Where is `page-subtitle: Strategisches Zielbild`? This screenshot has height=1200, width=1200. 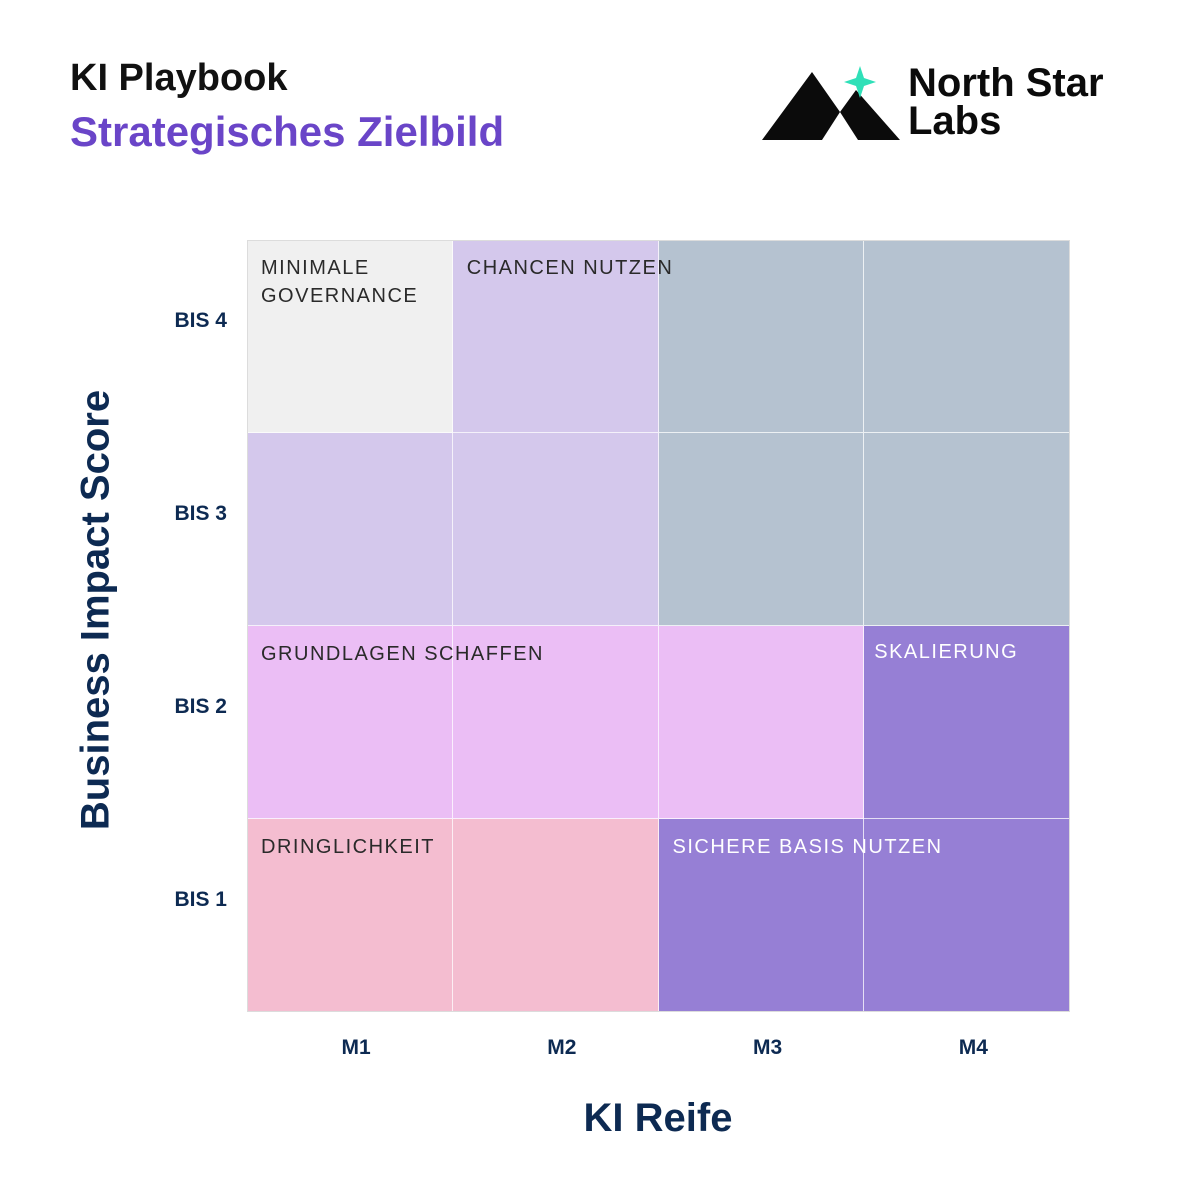 page-subtitle: Strategisches Zielbild is located at coordinates (287, 131).